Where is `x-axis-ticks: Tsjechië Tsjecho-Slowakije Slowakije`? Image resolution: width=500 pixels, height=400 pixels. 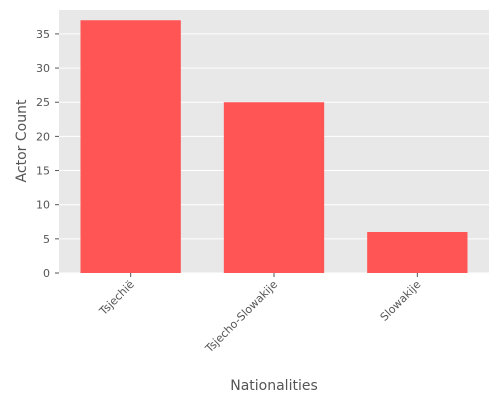 x-axis-ticks: Tsjechië Tsjecho-Slowakije Slowakije is located at coordinates (260, 314).